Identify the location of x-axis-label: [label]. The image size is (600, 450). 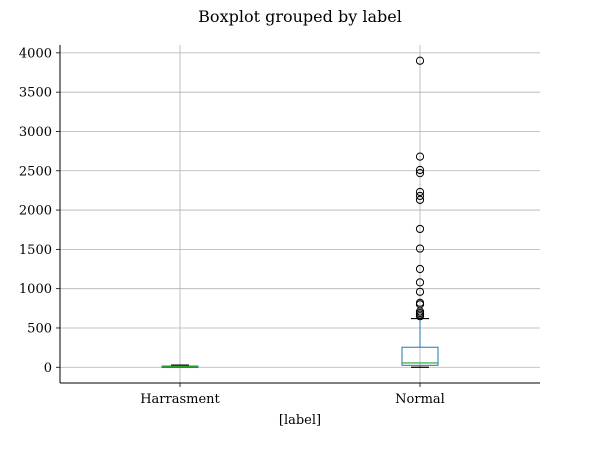
(300, 420).